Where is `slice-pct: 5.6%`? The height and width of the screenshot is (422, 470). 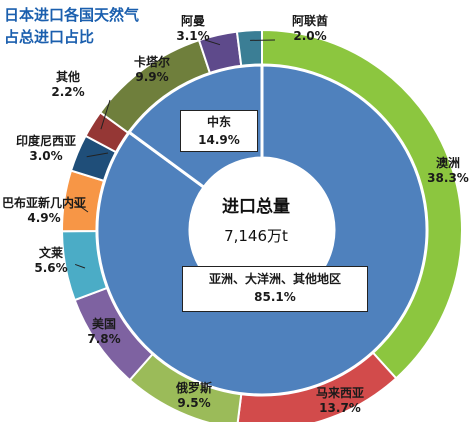 slice-pct: 5.6% is located at coordinates (51, 268).